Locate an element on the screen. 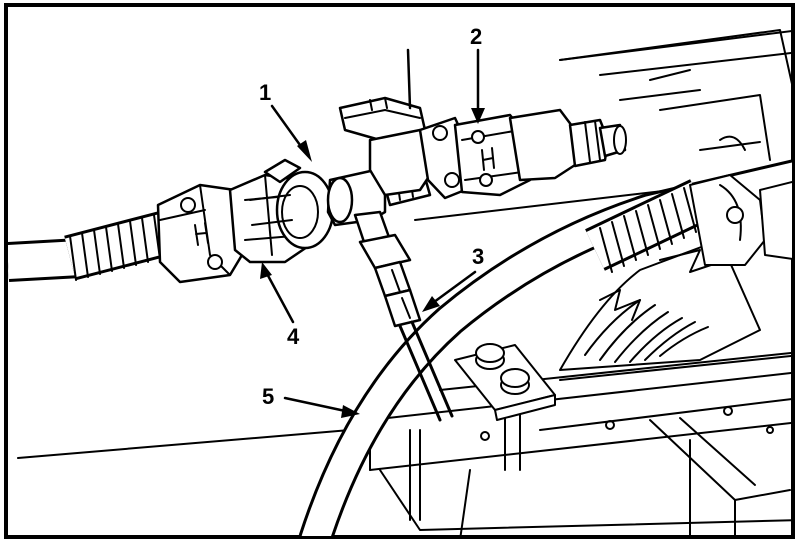  callout-5: 5 is located at coordinates (311, 401).